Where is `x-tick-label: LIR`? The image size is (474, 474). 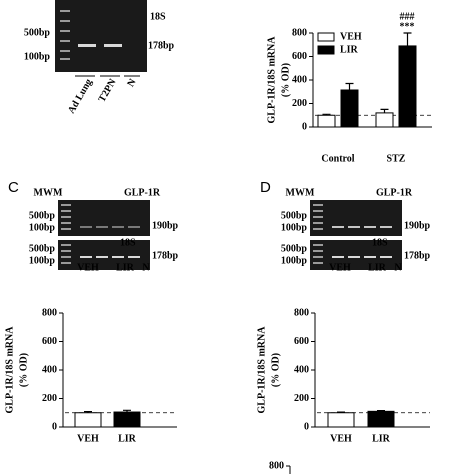
x-tick-label: LIR is located at coordinates (127, 438).